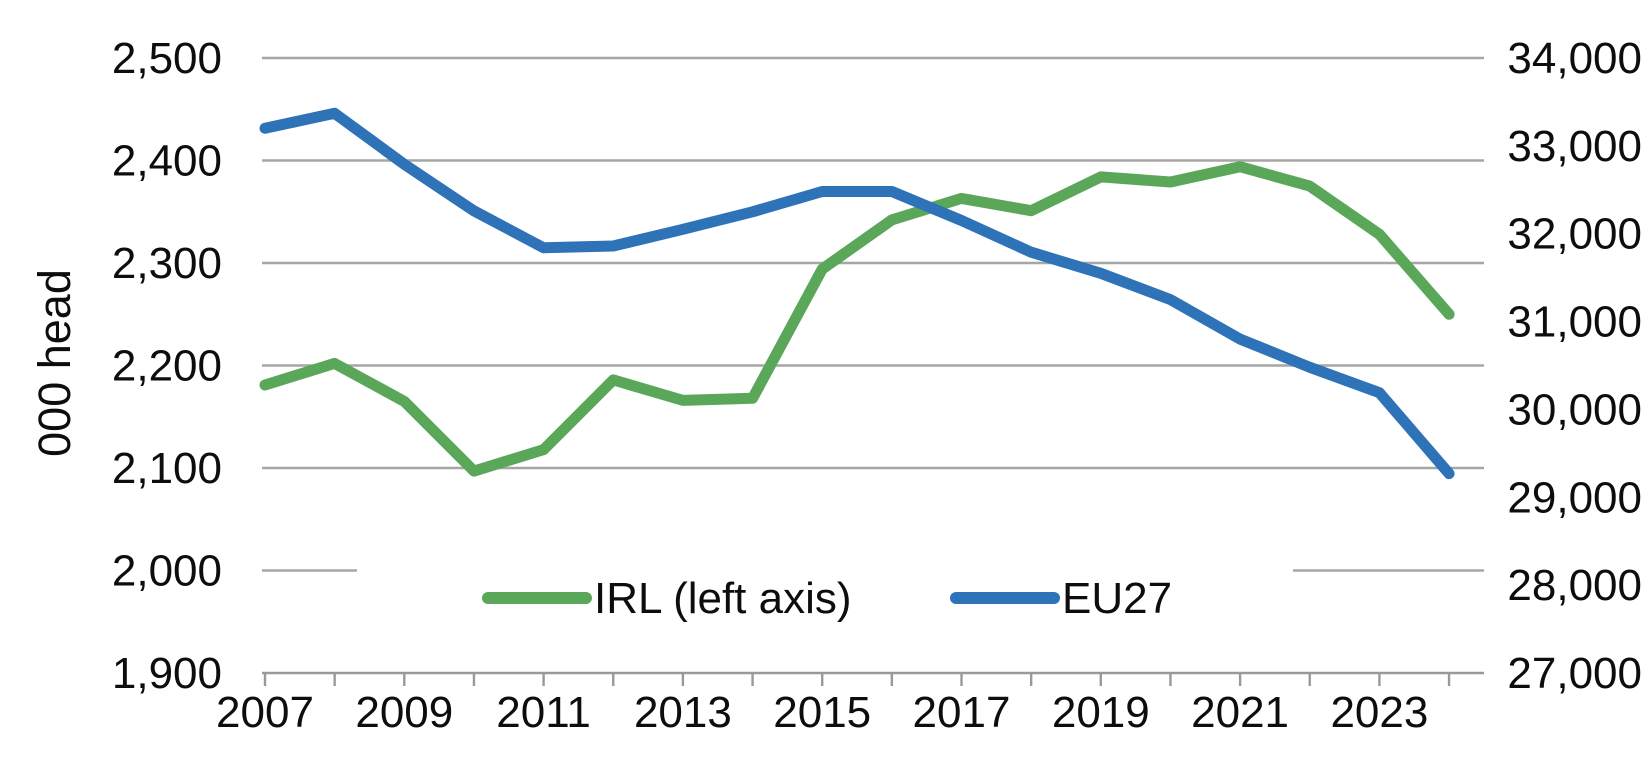 The image size is (1650, 775). I want to click on left-axis-label-2100: 2,100, so click(167, 468).